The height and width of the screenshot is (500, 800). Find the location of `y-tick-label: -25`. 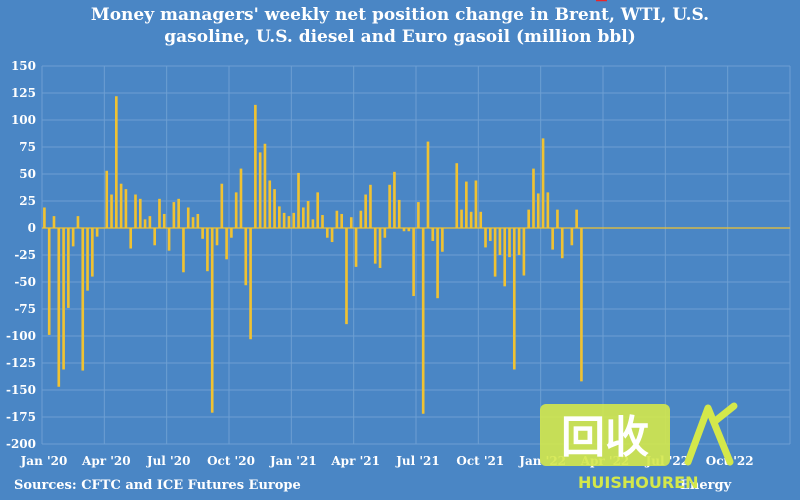

y-tick-label: -25 is located at coordinates (25, 255).